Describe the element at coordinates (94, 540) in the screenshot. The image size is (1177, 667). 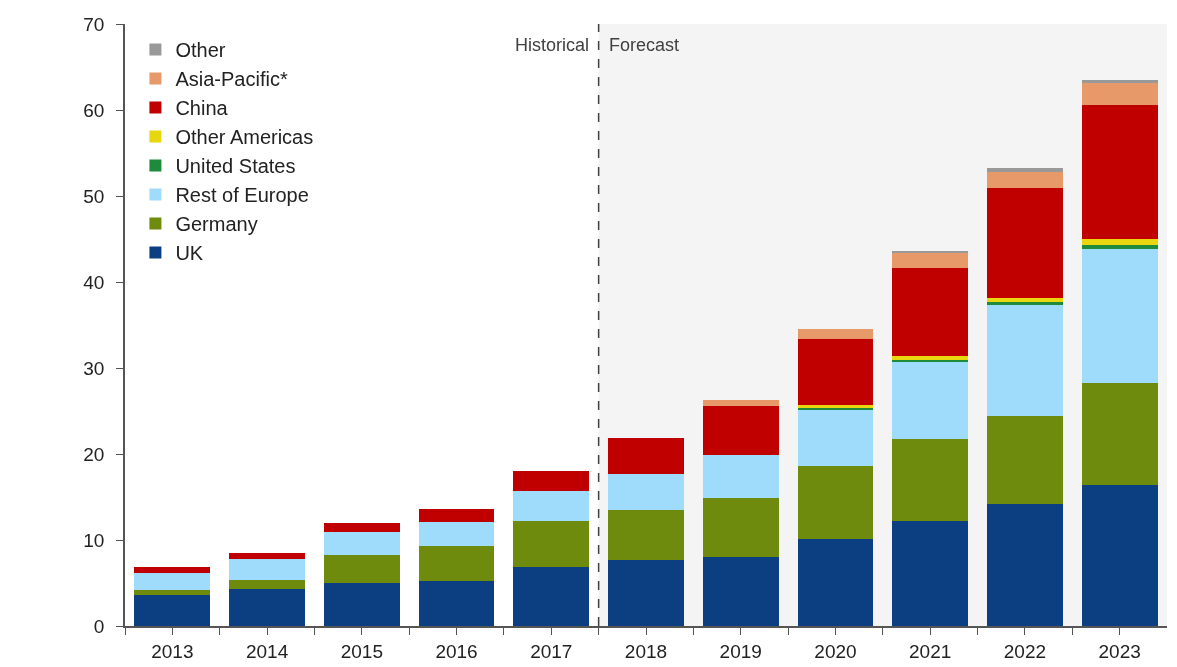
I see `y-tick-label: 10` at that location.